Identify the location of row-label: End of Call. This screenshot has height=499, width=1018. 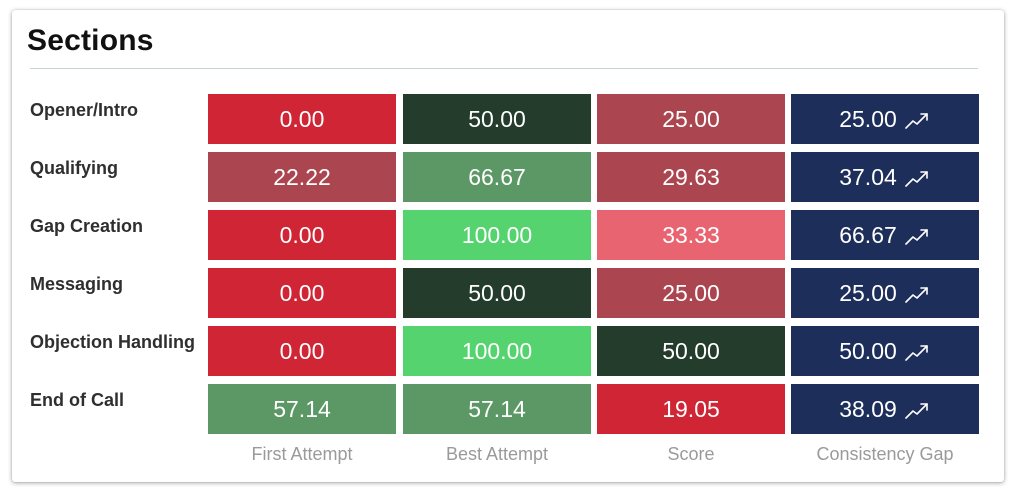
(77, 400).